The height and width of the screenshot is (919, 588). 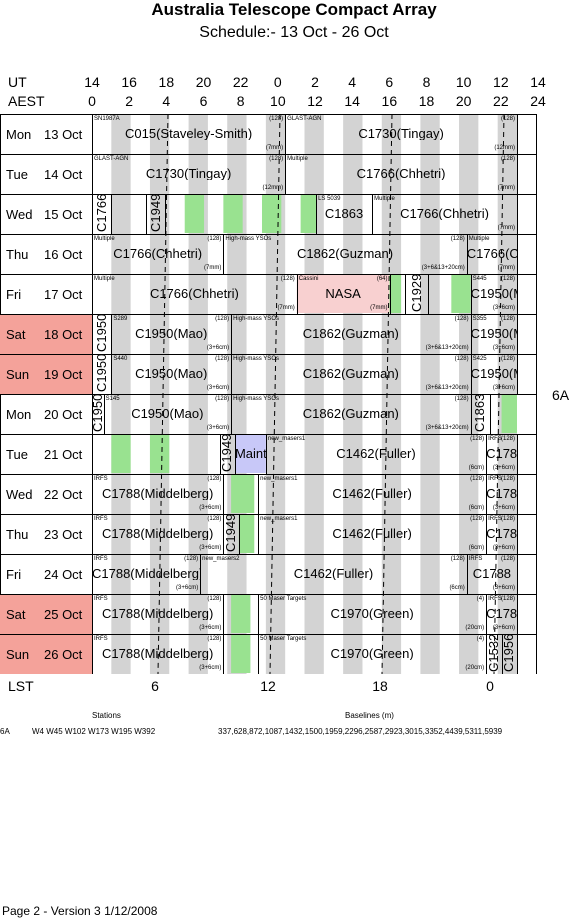 I want to click on ut-tick: 20, so click(x=203, y=82).